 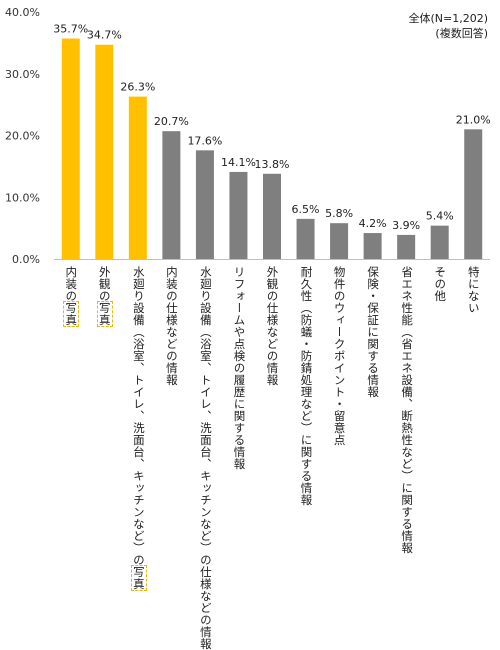 I want to click on category-label: 物件のウィークポイント・留意点, so click(x=339, y=356).